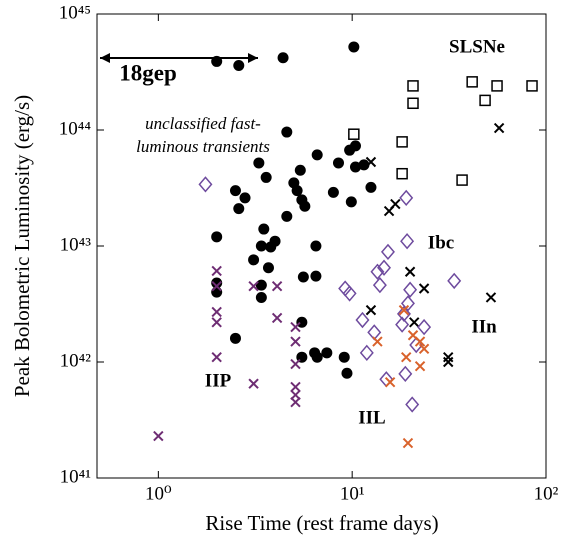 This screenshot has width=568, height=542. Describe the element at coordinates (76, 360) in the screenshot. I see `y-tick-label: 10⁴²` at that location.